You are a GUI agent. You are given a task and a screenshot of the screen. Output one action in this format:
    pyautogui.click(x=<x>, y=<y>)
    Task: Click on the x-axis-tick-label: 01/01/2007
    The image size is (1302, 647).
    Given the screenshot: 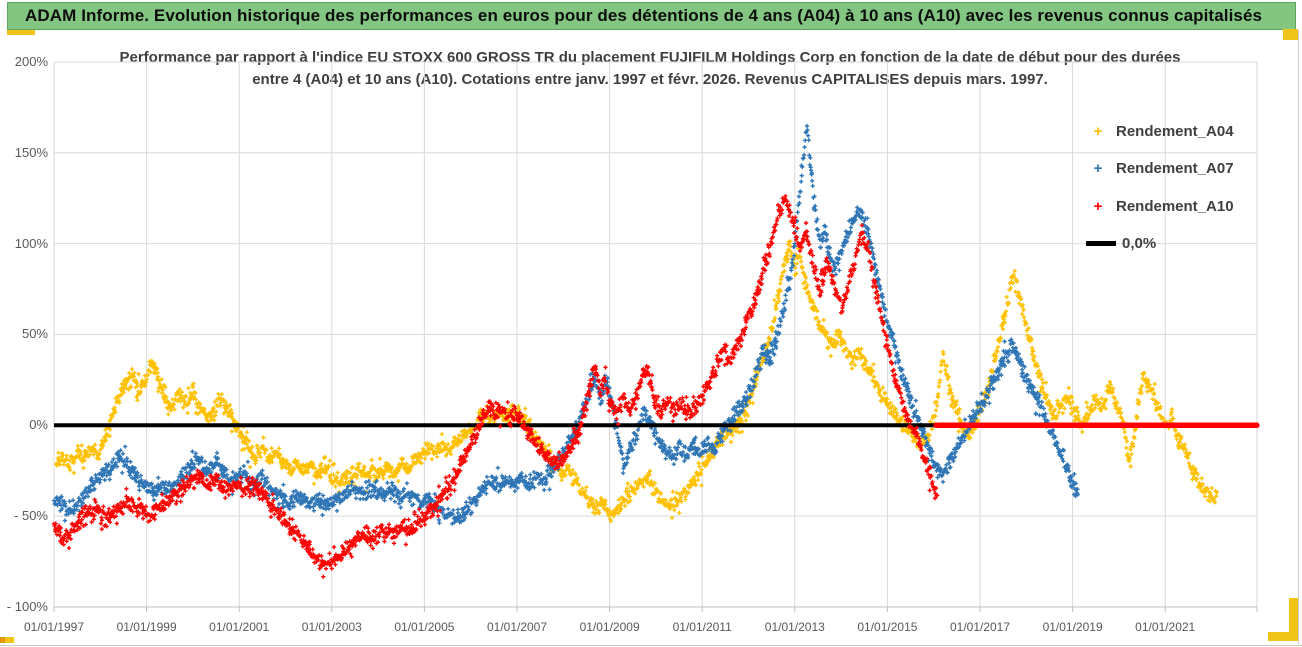 What is the action you would take?
    pyautogui.click(x=517, y=627)
    